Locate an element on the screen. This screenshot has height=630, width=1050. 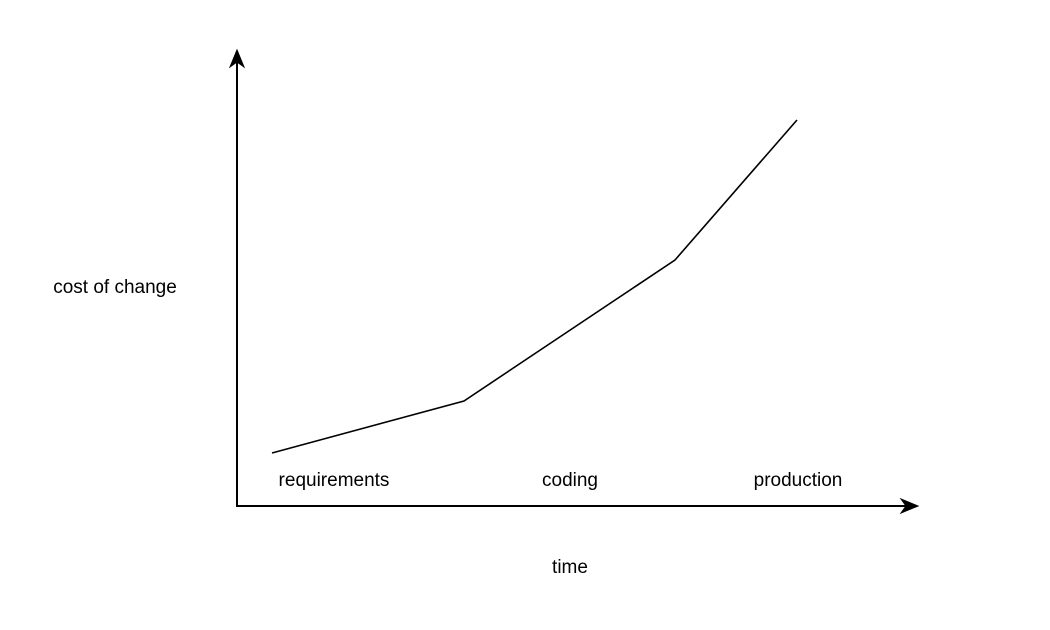
y-axis-label: cost of change is located at coordinates (115, 287).